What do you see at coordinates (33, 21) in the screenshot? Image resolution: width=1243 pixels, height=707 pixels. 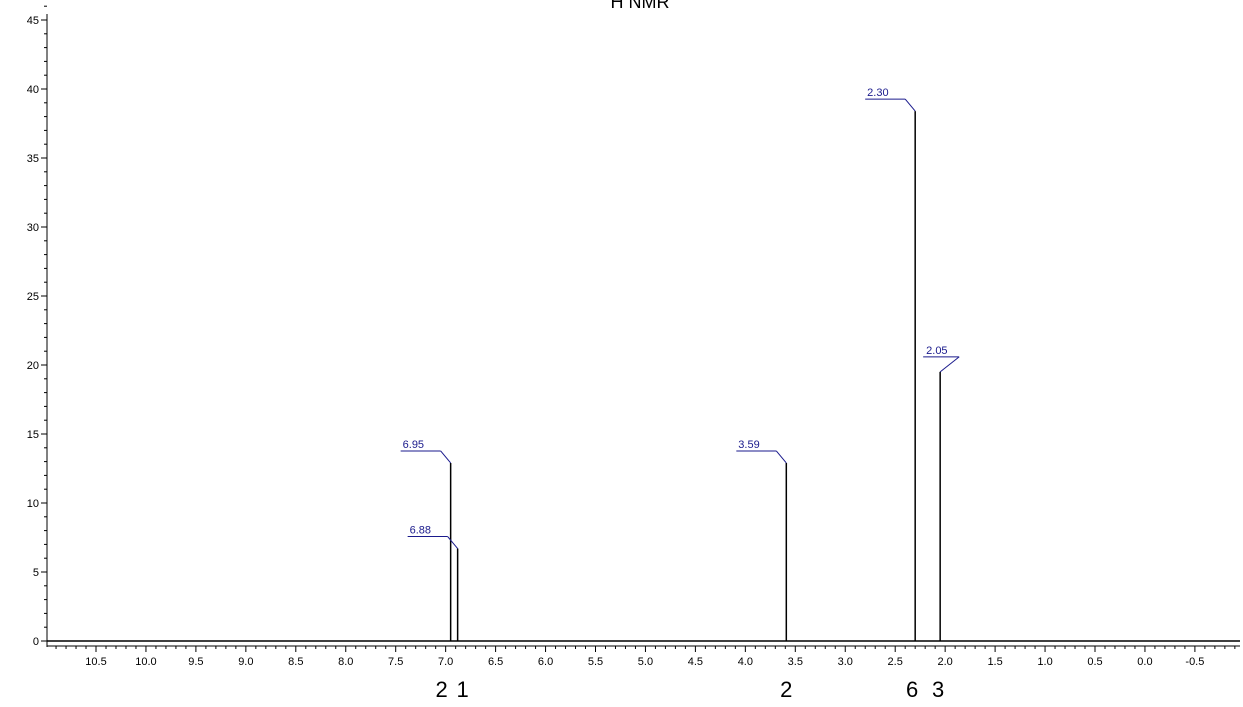 I see `y-tick-label: 45` at bounding box center [33, 21].